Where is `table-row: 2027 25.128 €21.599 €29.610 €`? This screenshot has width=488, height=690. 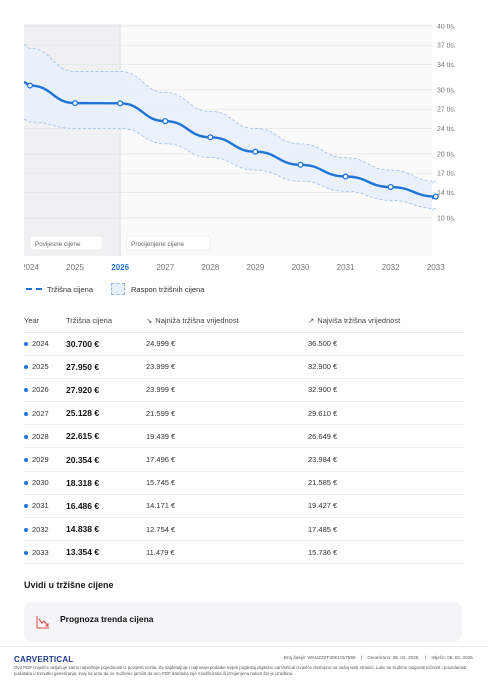 table-row: 2027 25.128 €21.599 €29.610 € is located at coordinates (244, 413).